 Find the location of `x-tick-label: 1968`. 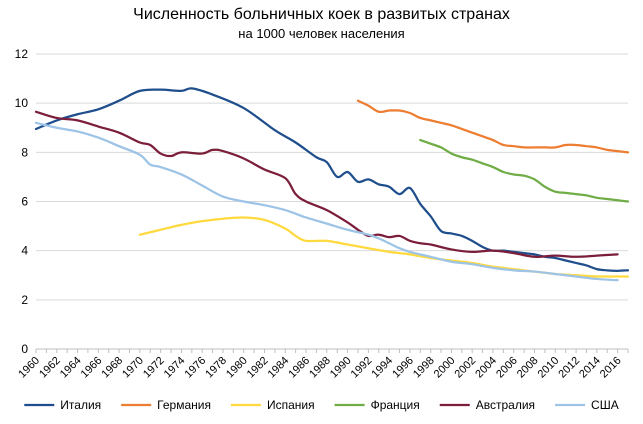

x-tick-label: 1968 is located at coordinates (112, 368).